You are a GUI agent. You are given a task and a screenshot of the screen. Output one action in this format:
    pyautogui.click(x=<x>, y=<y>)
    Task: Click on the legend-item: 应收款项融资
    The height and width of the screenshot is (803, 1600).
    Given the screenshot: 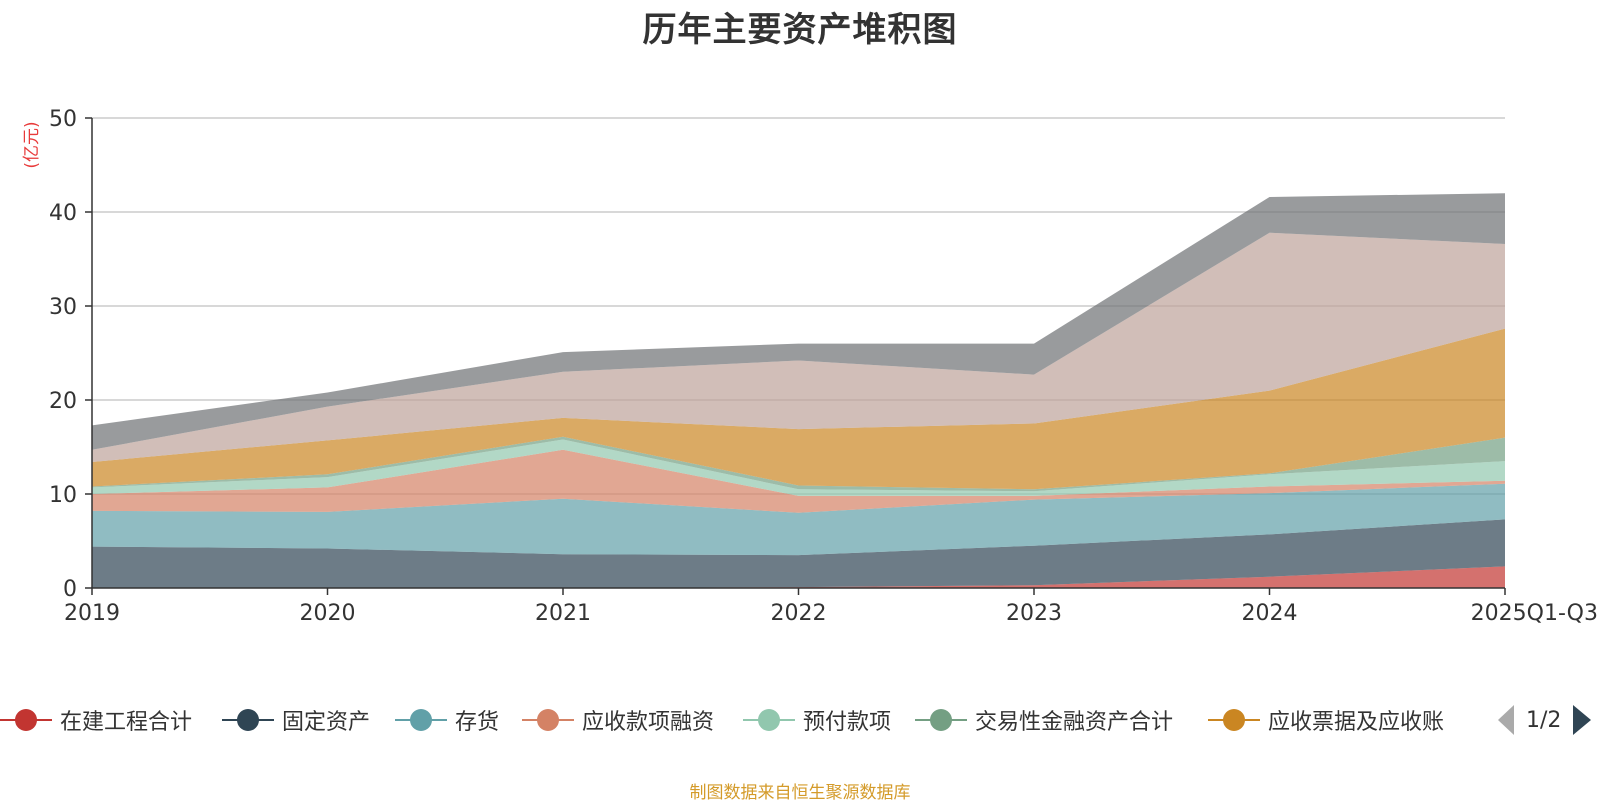 What is the action you would take?
    pyautogui.click(x=618, y=720)
    